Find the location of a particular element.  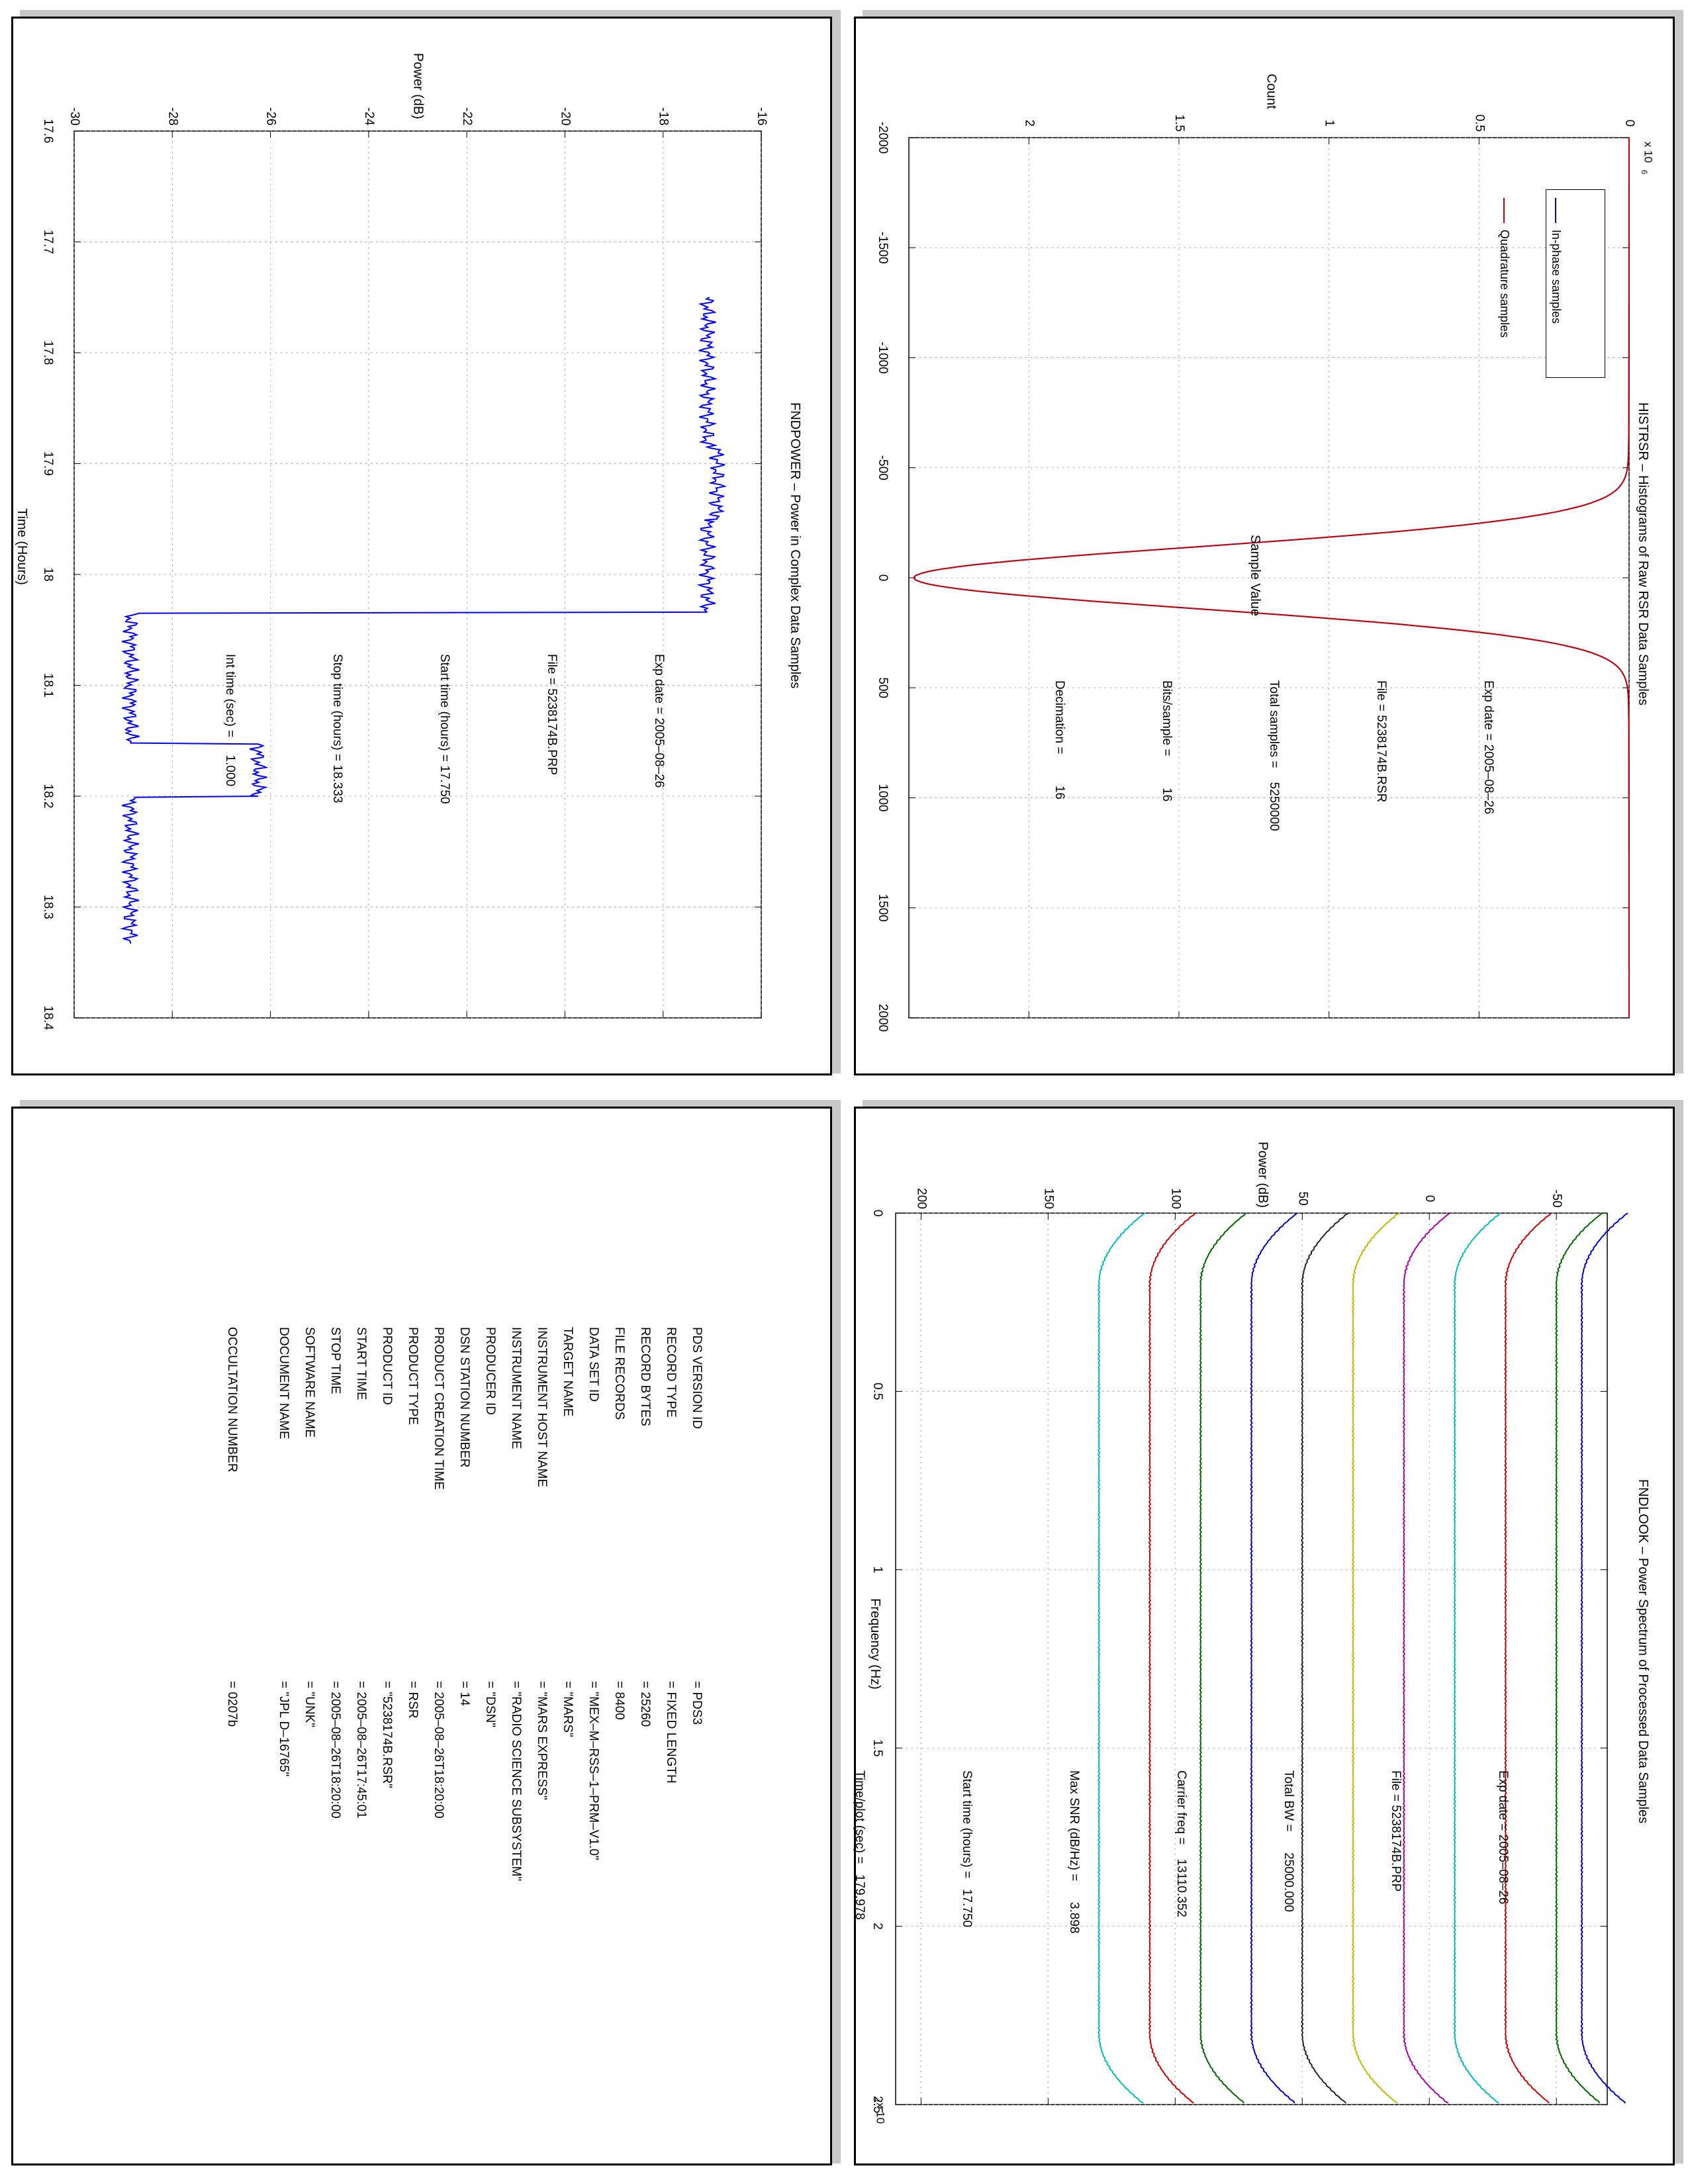

annotation-row: Start time (hours) = 17.750 is located at coordinates (444, 729).